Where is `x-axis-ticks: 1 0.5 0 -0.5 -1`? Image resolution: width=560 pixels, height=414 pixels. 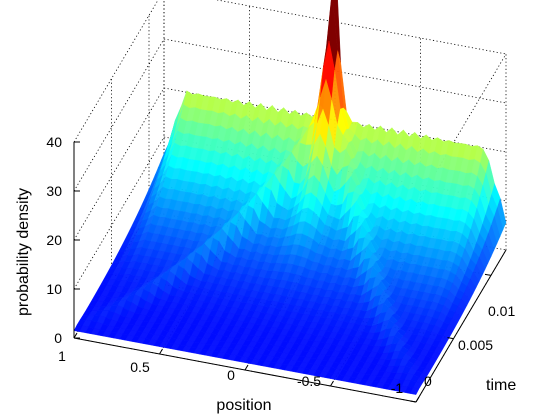 x-axis-ticks: 1 0.5 0 -0.5 -1 is located at coordinates (230, 372).